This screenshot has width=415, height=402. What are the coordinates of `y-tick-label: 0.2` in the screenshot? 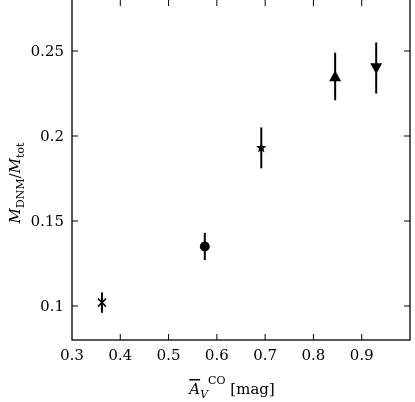 It's located at (52, 136).